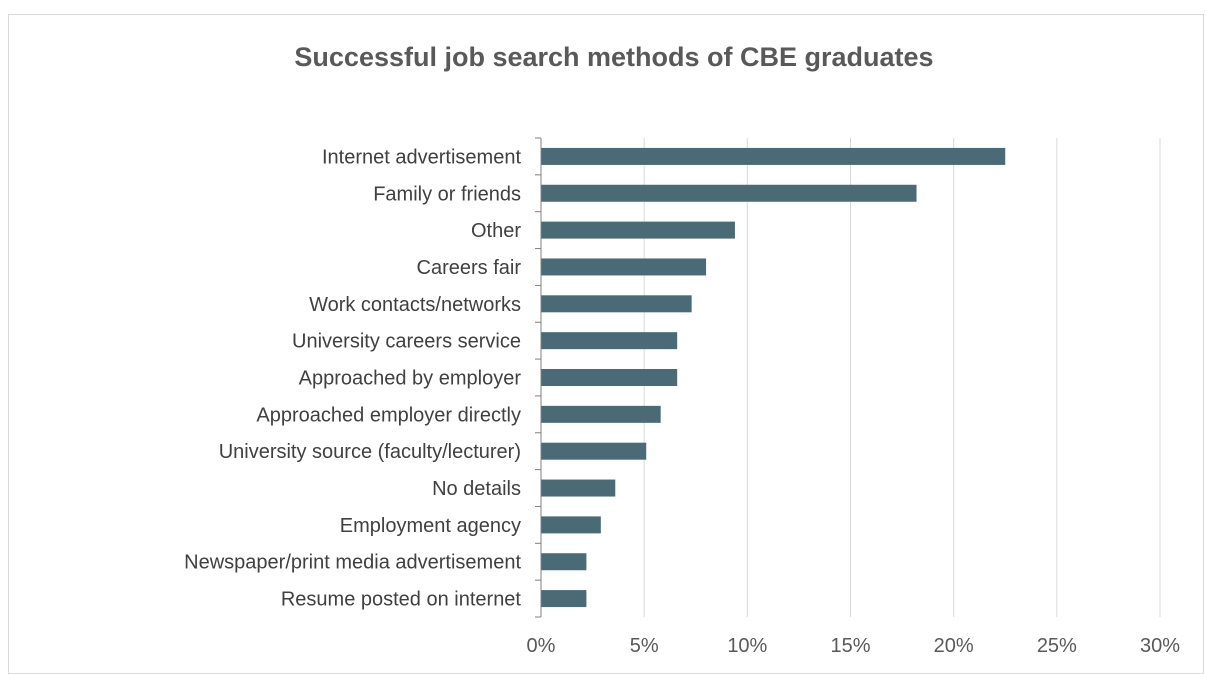 This screenshot has width=1206, height=674. I want to click on bar-work-contacts-networks, so click(616, 304).